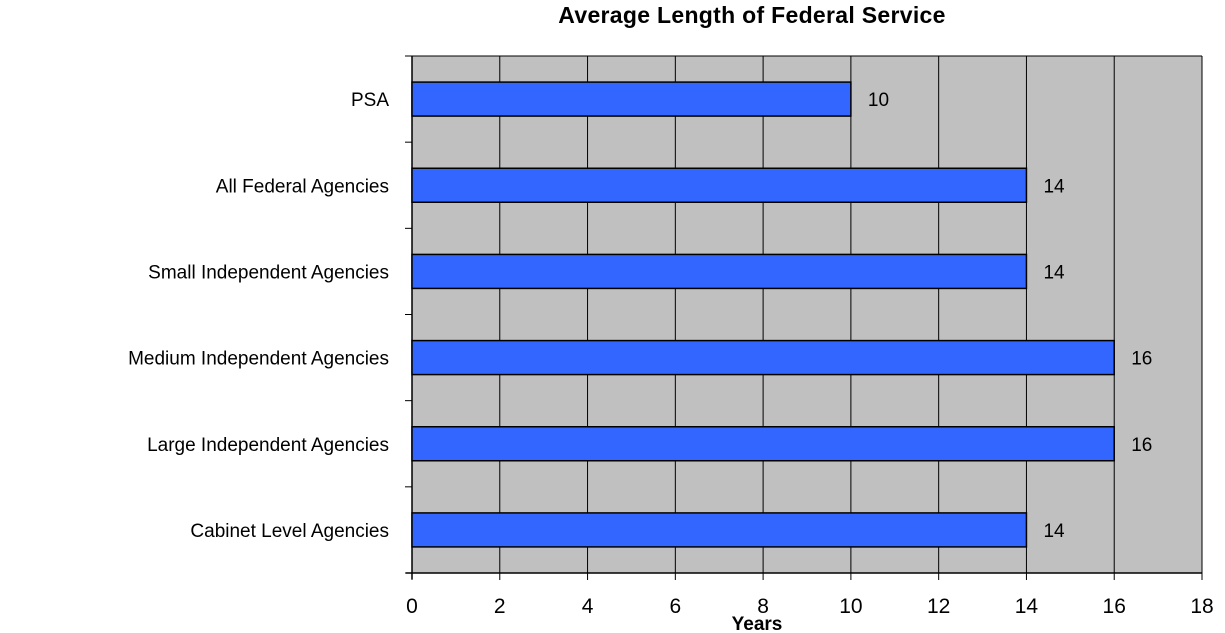 Image resolution: width=1225 pixels, height=633 pixels. I want to click on x-axis-title: Years, so click(757, 623).